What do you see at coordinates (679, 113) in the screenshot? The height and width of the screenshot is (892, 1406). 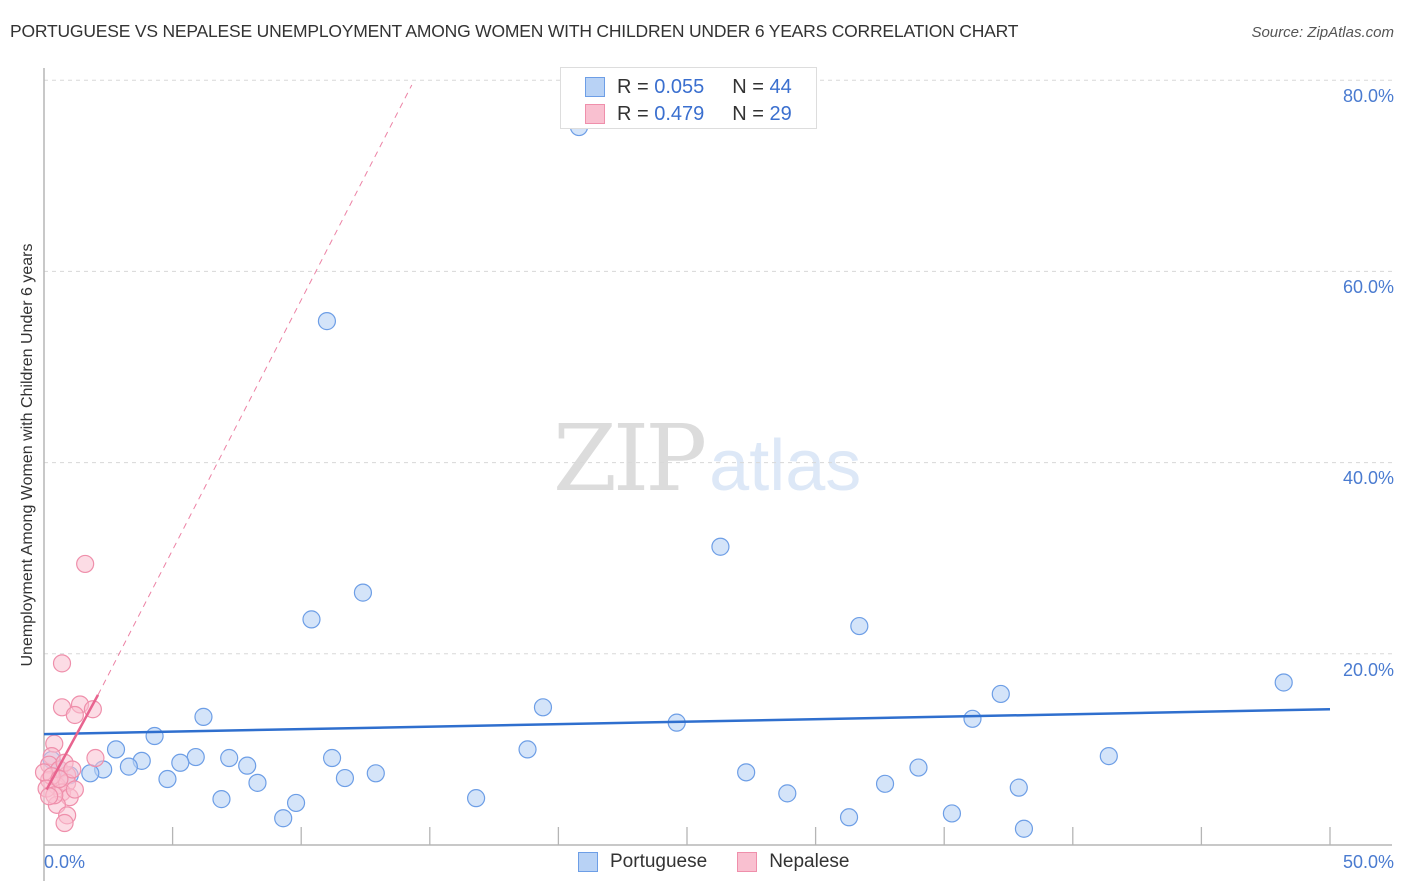 I see `r-value: 0.479` at bounding box center [679, 113].